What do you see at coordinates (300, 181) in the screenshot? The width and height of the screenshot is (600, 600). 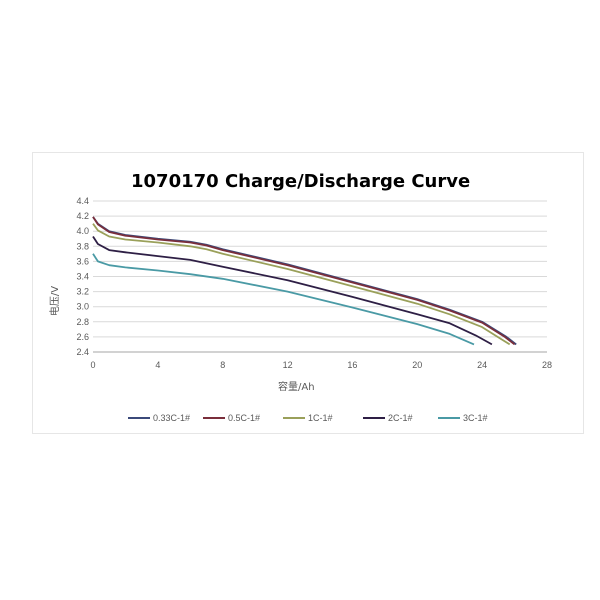 I see `chart-title: 1070170 Charge/Discharge Curve` at bounding box center [300, 181].